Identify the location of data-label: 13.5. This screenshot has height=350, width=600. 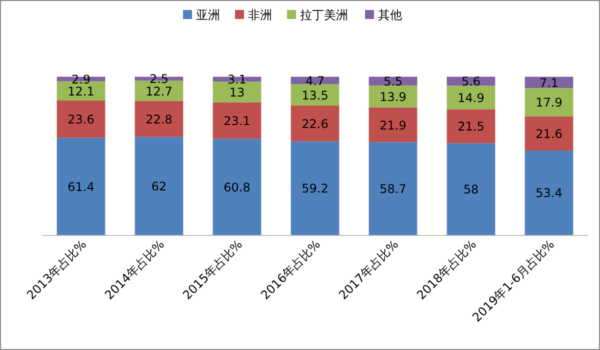
(315, 95).